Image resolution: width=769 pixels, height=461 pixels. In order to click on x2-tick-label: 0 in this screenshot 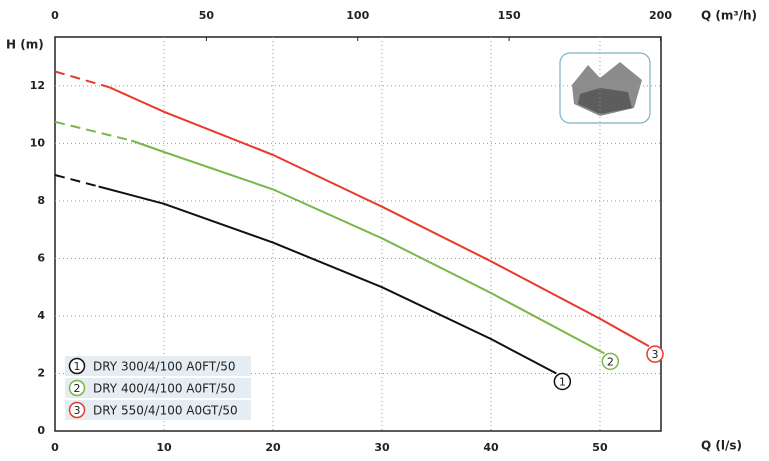, I will do `click(55, 15)`.